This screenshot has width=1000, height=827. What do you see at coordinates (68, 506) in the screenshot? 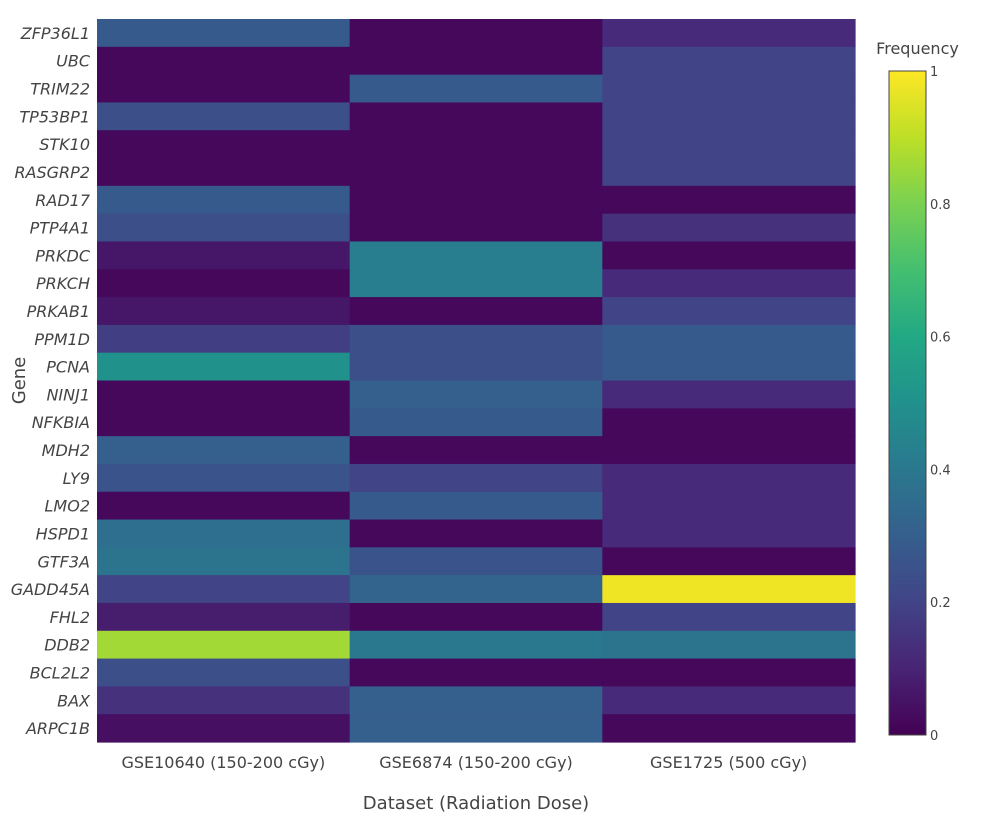
I see `y-tick-label: LMO2` at bounding box center [68, 506].